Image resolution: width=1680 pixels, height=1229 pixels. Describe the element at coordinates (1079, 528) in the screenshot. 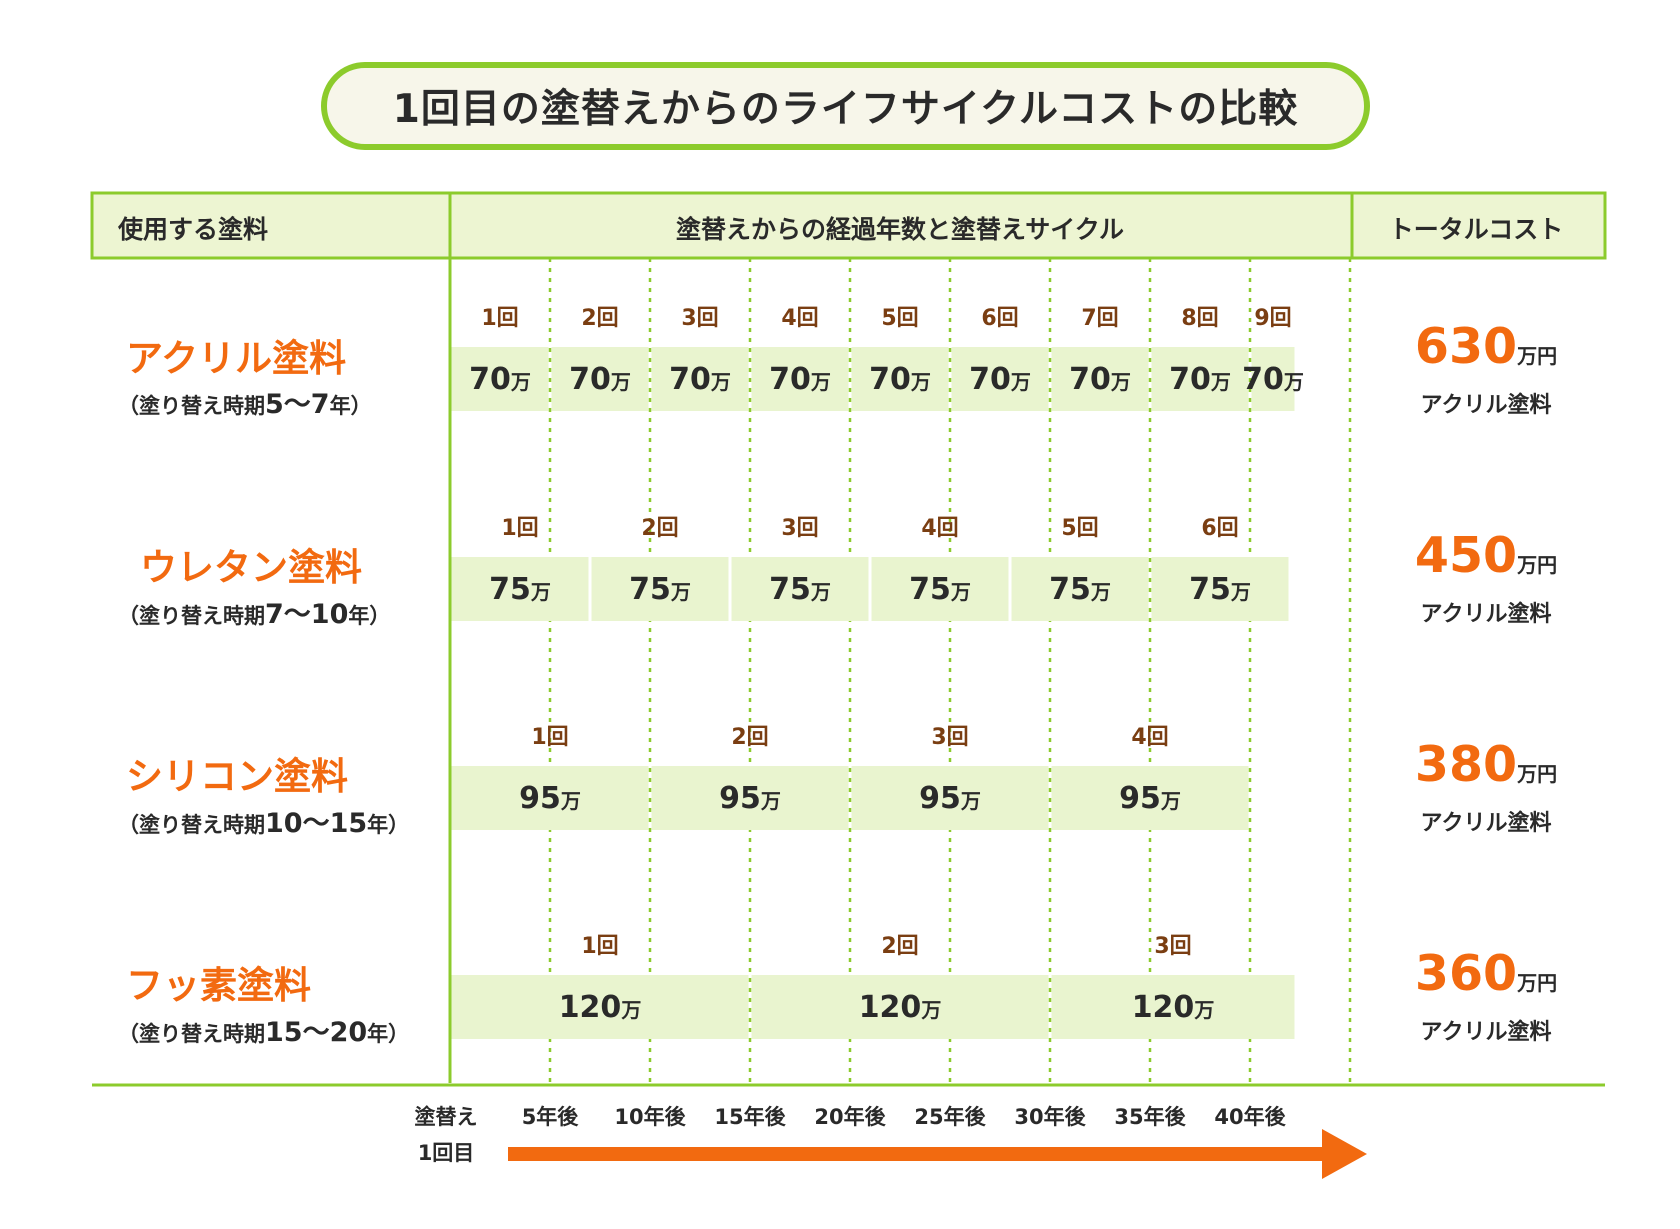

I see `count-label-2-5: 5回` at that location.